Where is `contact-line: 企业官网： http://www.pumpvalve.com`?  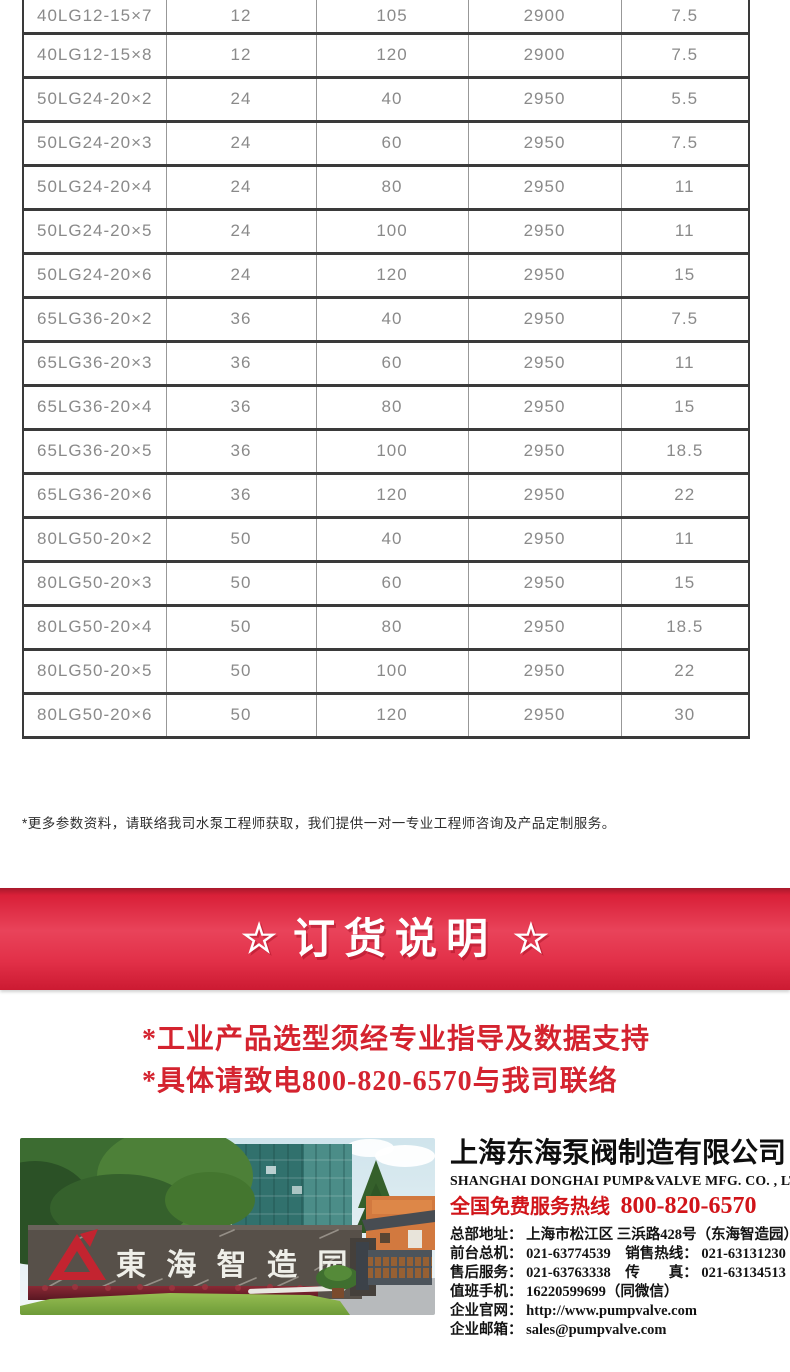
contact-line: 企业官网： http://www.pumpvalve.com is located at coordinates (573, 1311).